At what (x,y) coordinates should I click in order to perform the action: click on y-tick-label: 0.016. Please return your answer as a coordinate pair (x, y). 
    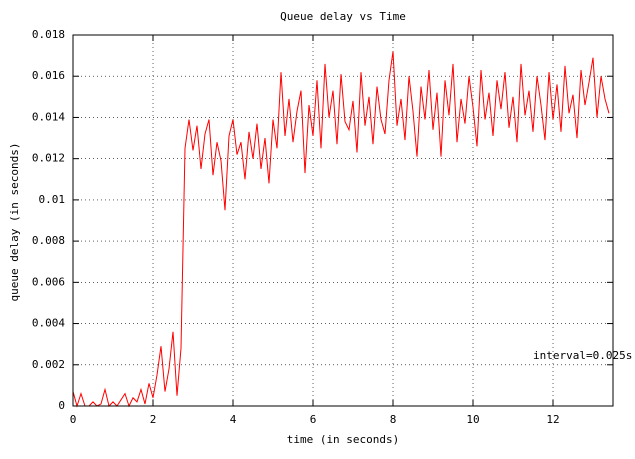
    Looking at the image, I should click on (48, 75).